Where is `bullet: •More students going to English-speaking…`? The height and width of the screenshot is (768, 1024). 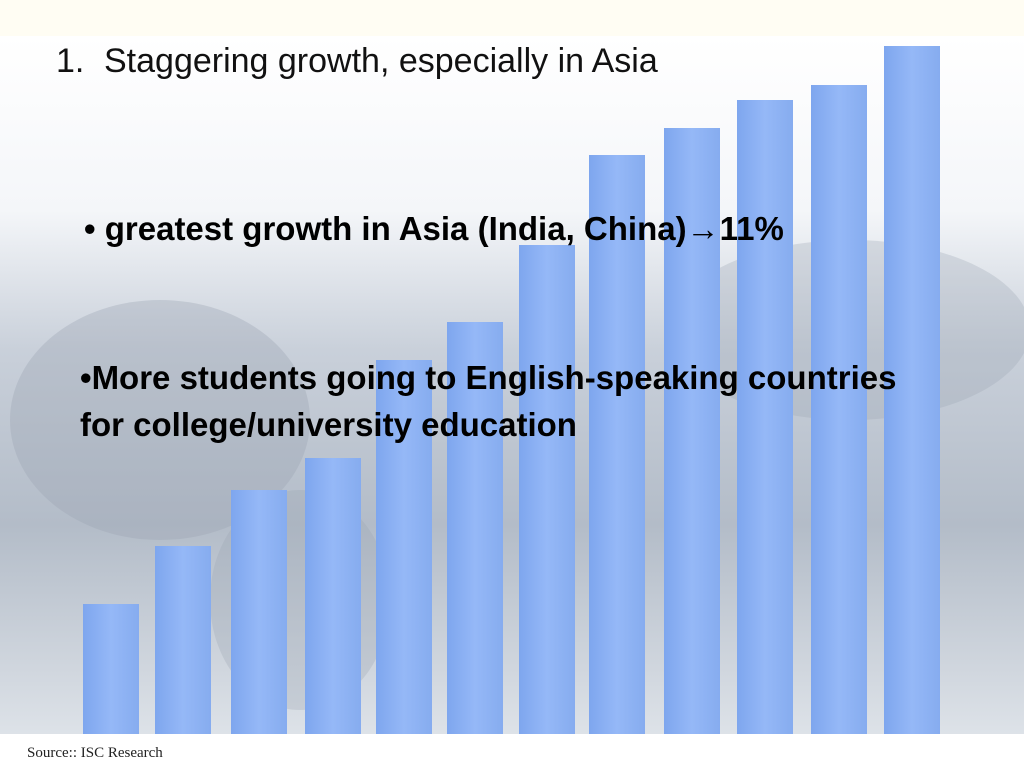 bullet: •More students going to English-speaking… is located at coordinates (490, 401).